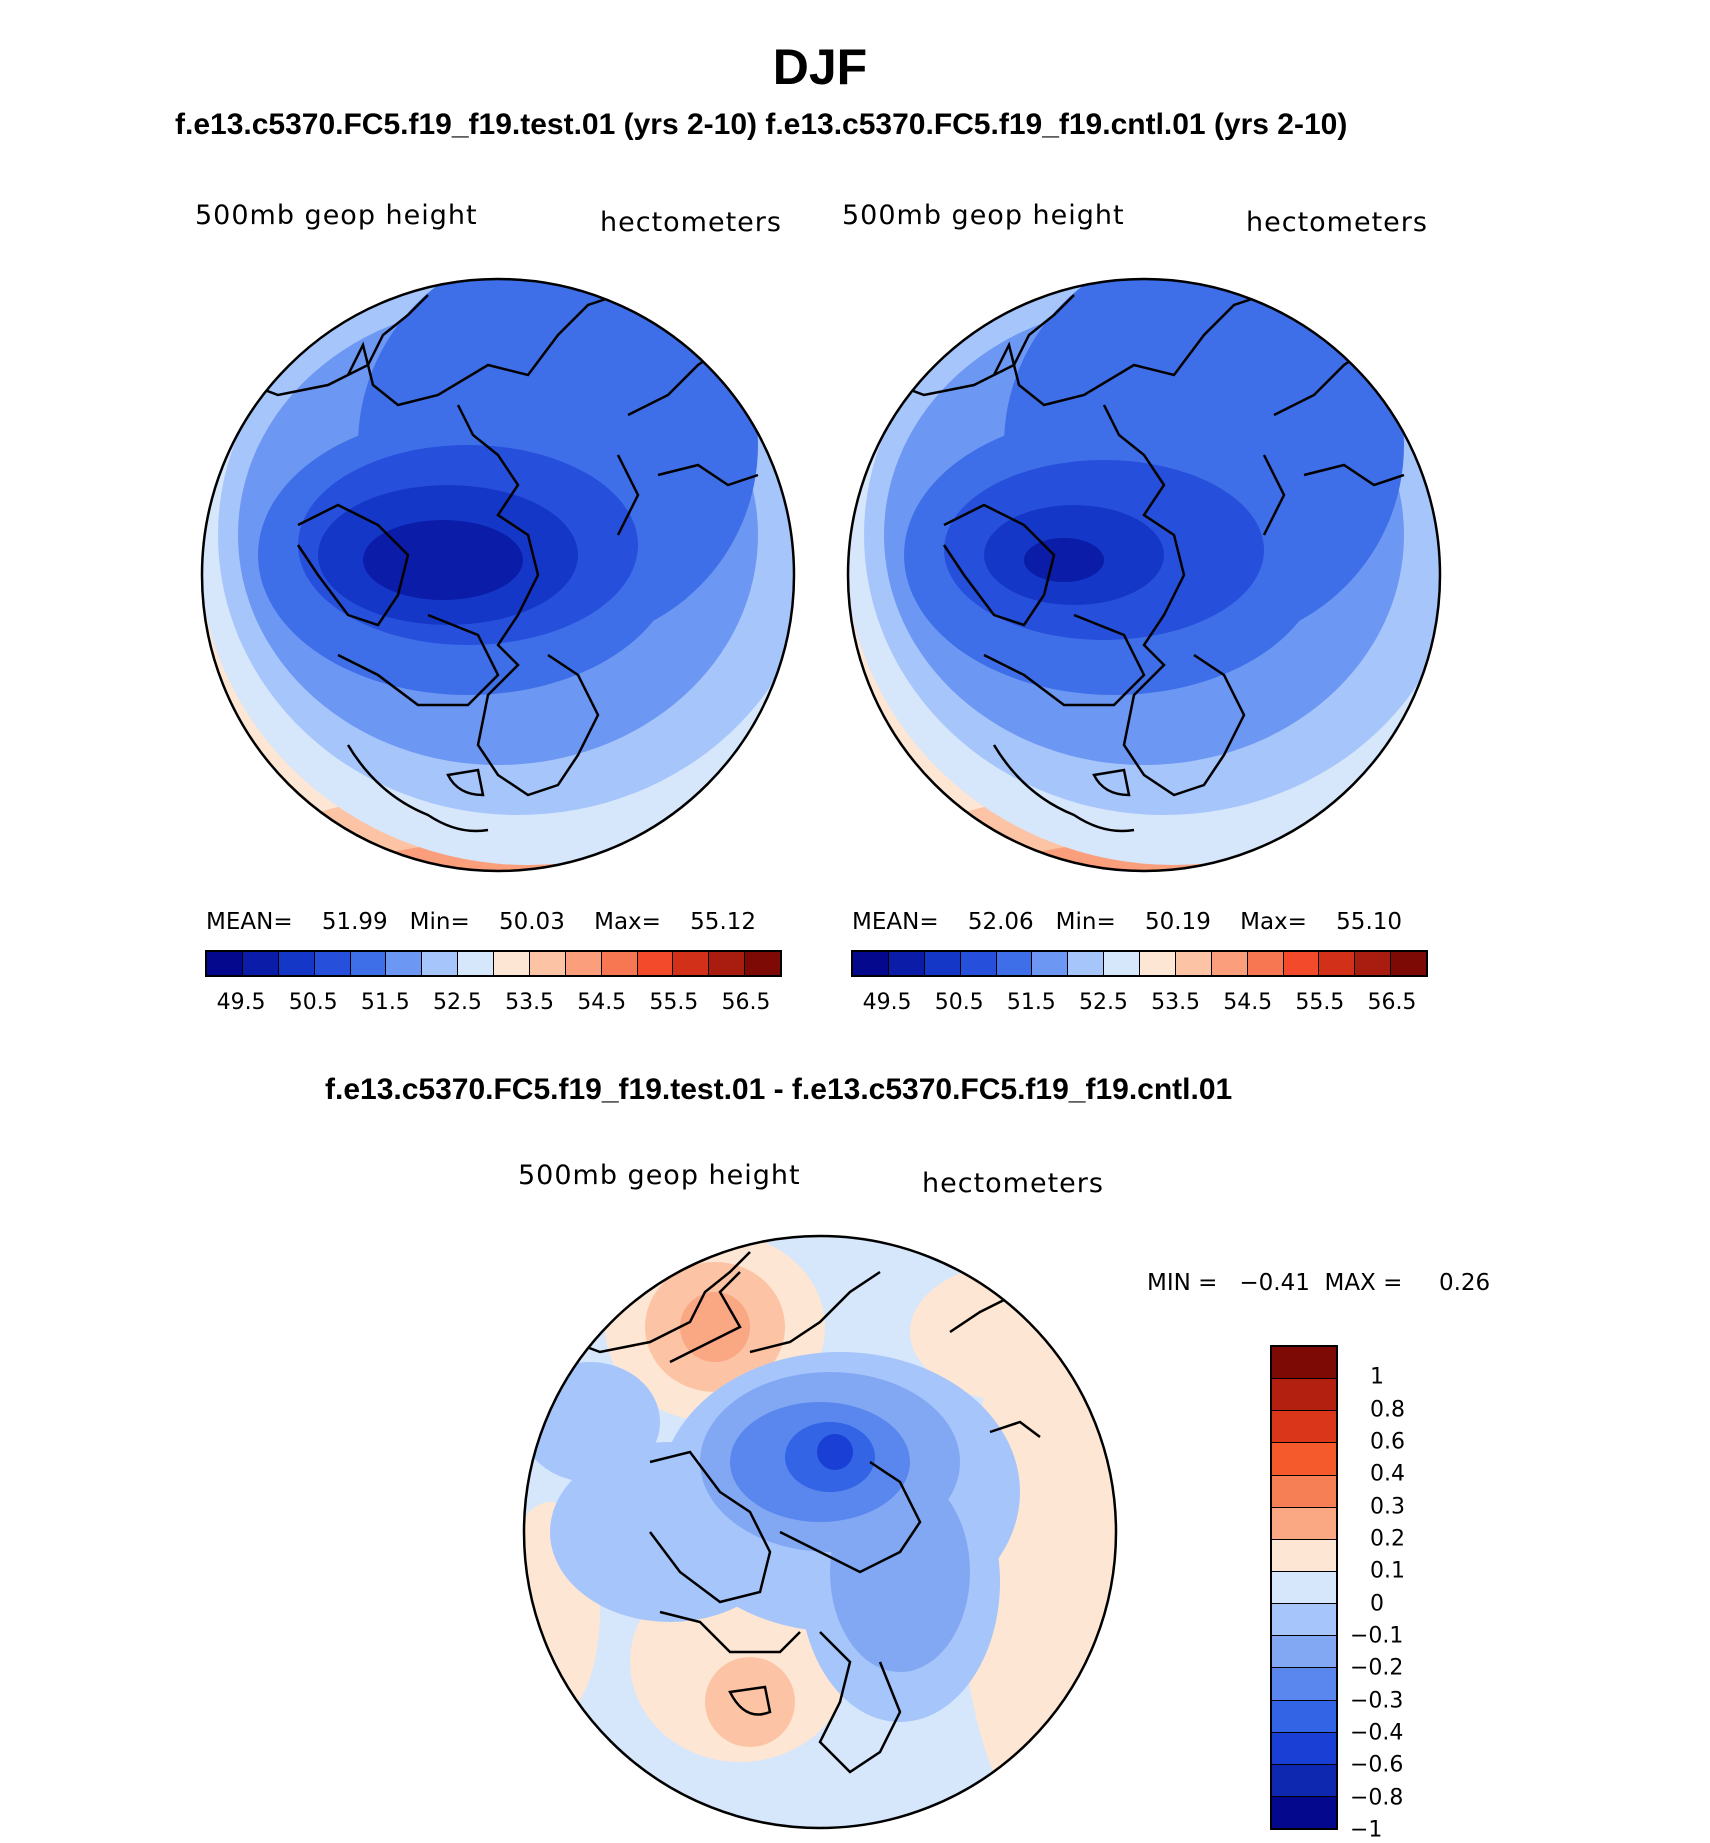 The width and height of the screenshot is (1710, 1843). Describe the element at coordinates (1273, 922) in the screenshot. I see `panel-2-max-label: Max=` at that location.